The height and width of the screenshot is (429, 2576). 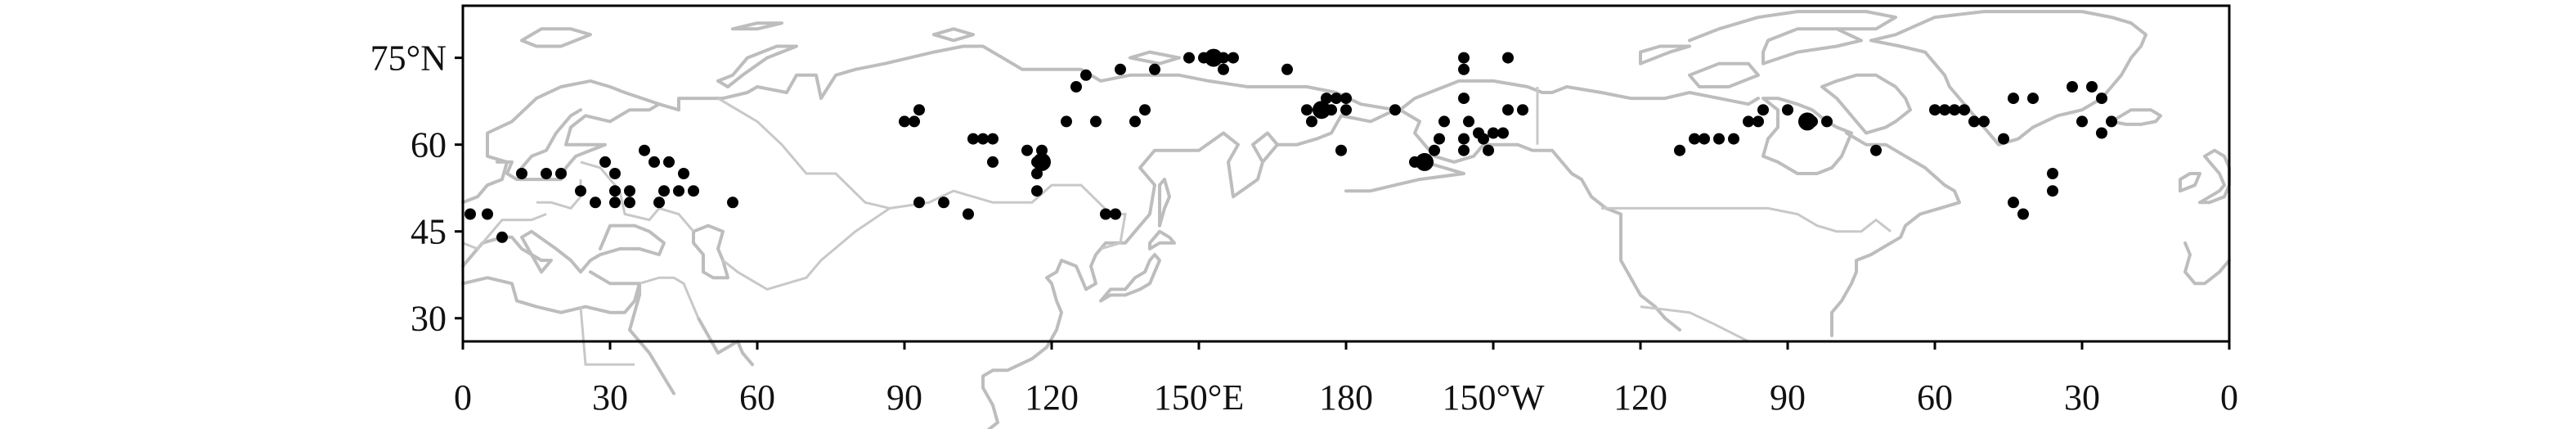 I want to click on x-tick-label: 30, so click(x=610, y=397).